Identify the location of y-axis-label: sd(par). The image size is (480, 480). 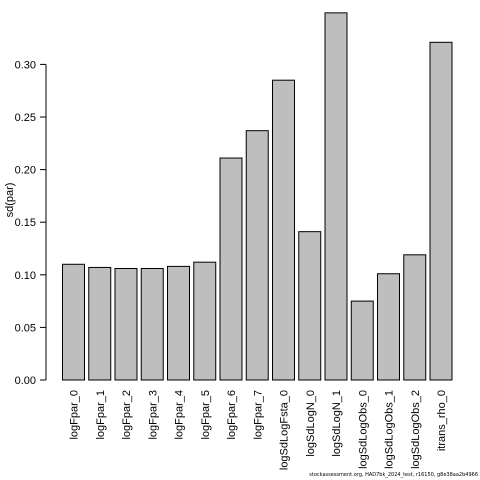
(10, 200).